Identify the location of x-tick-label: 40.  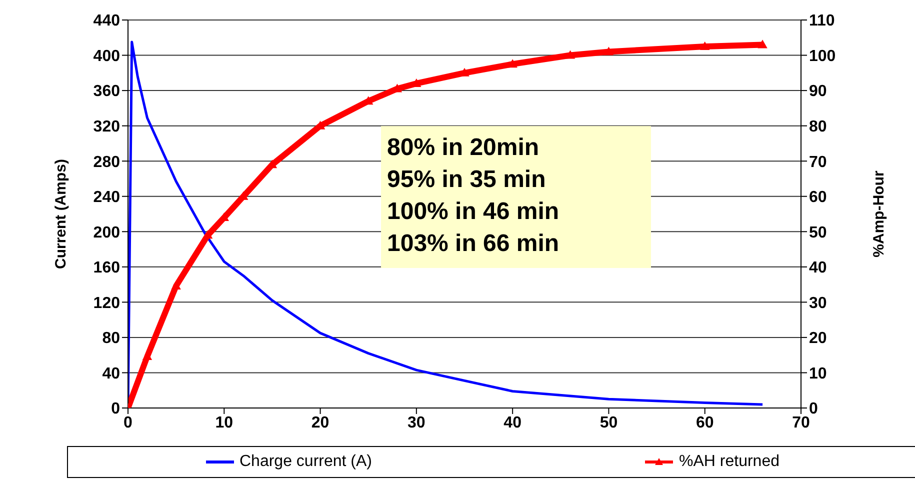
(513, 423).